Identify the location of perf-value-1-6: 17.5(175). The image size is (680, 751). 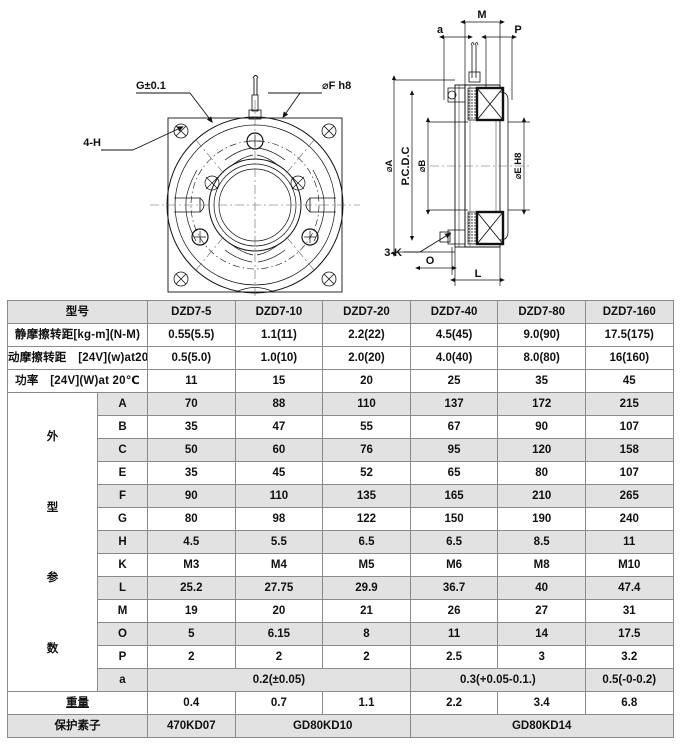
(629, 335).